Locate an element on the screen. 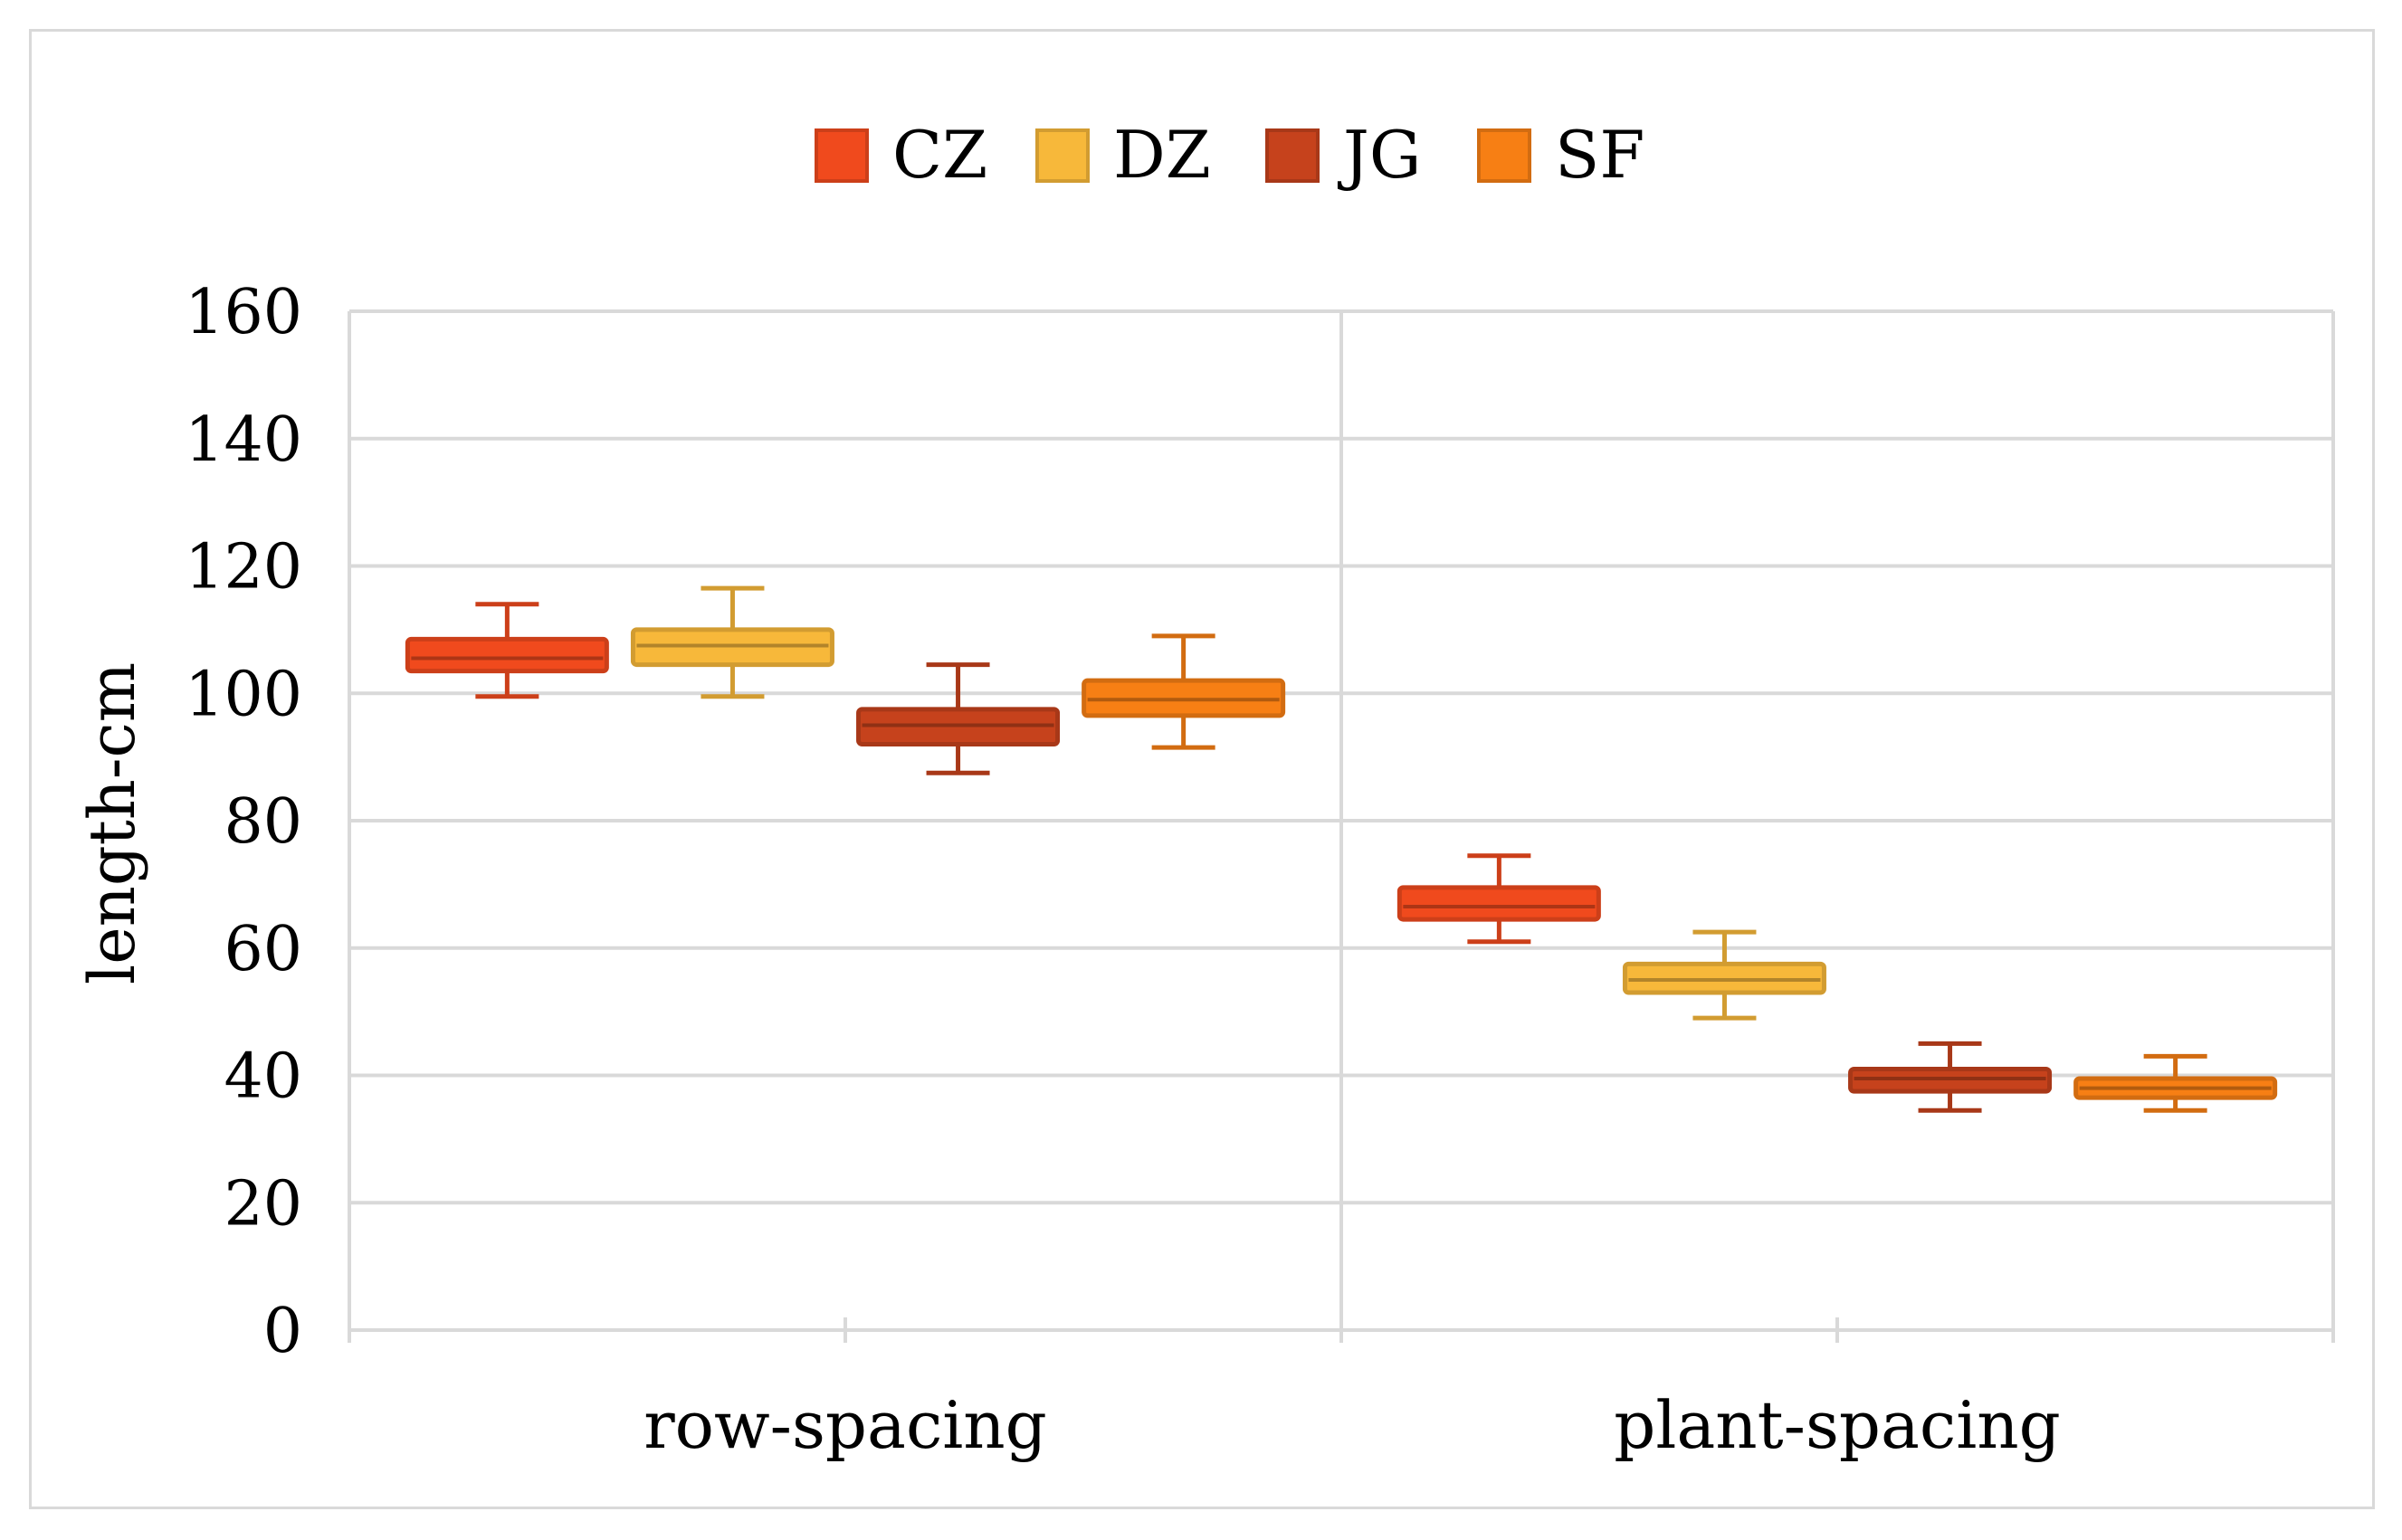 This screenshot has height=1540, width=2402. y-axis-tick-labels: 0 20 40 60 80 100 120 140 160 is located at coordinates (243, 822).